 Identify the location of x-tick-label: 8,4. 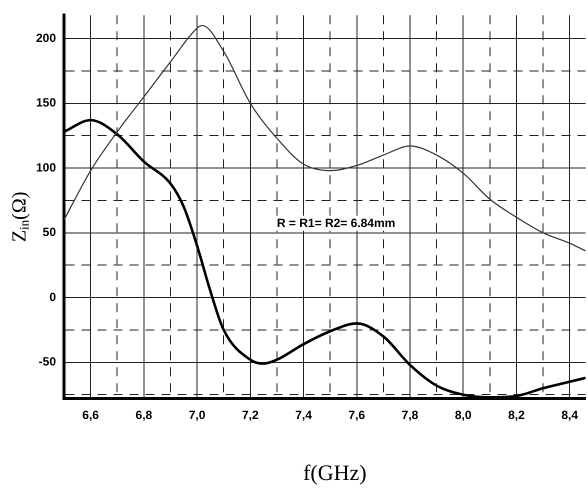
(569, 415).